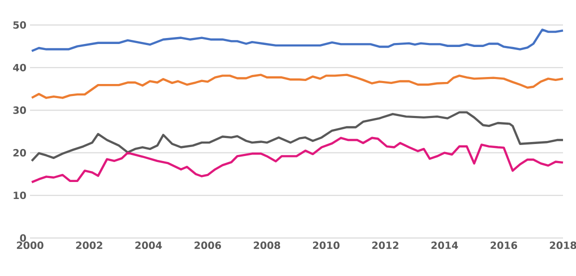  Describe the element at coordinates (326, 246) in the screenshot. I see `x-tick-label: 2010` at that location.